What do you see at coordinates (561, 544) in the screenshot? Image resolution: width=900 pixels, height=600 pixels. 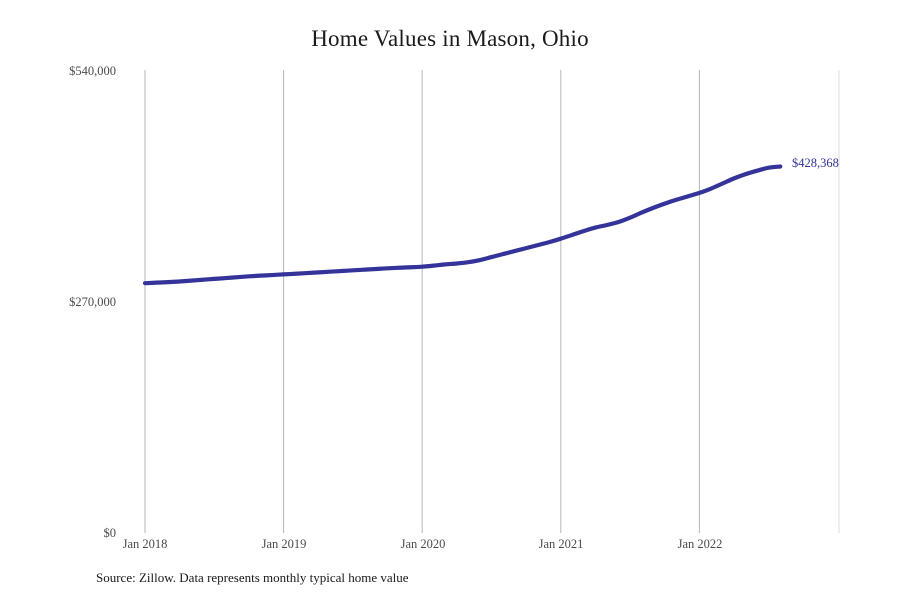 I see `xtick-label-jan-2021: Jan 2021` at bounding box center [561, 544].